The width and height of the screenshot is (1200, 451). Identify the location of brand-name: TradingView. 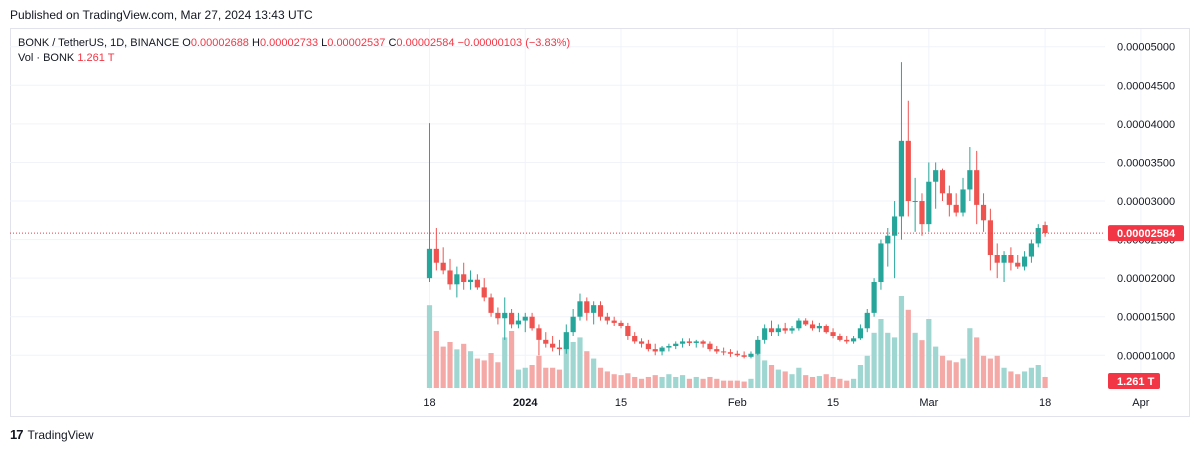
(60, 434).